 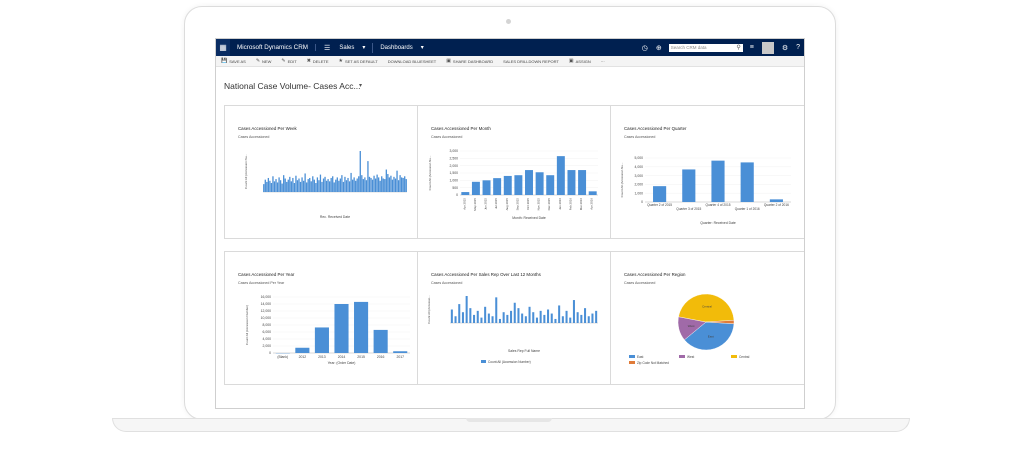 What do you see at coordinates (705, 47) in the screenshot?
I see `search-input: Search CRM data ⚲` at bounding box center [705, 47].